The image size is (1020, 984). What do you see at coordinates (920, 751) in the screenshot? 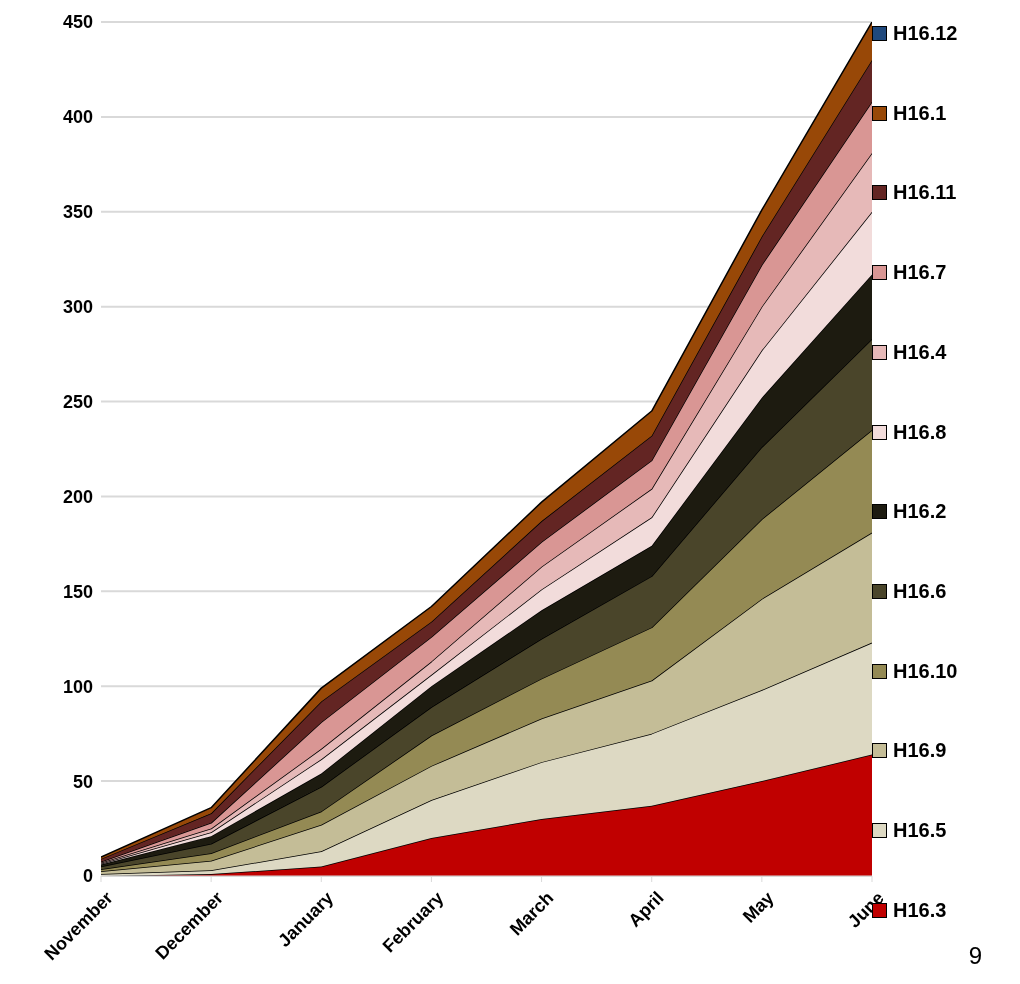
I see `series-label: H16.9` at bounding box center [920, 751].